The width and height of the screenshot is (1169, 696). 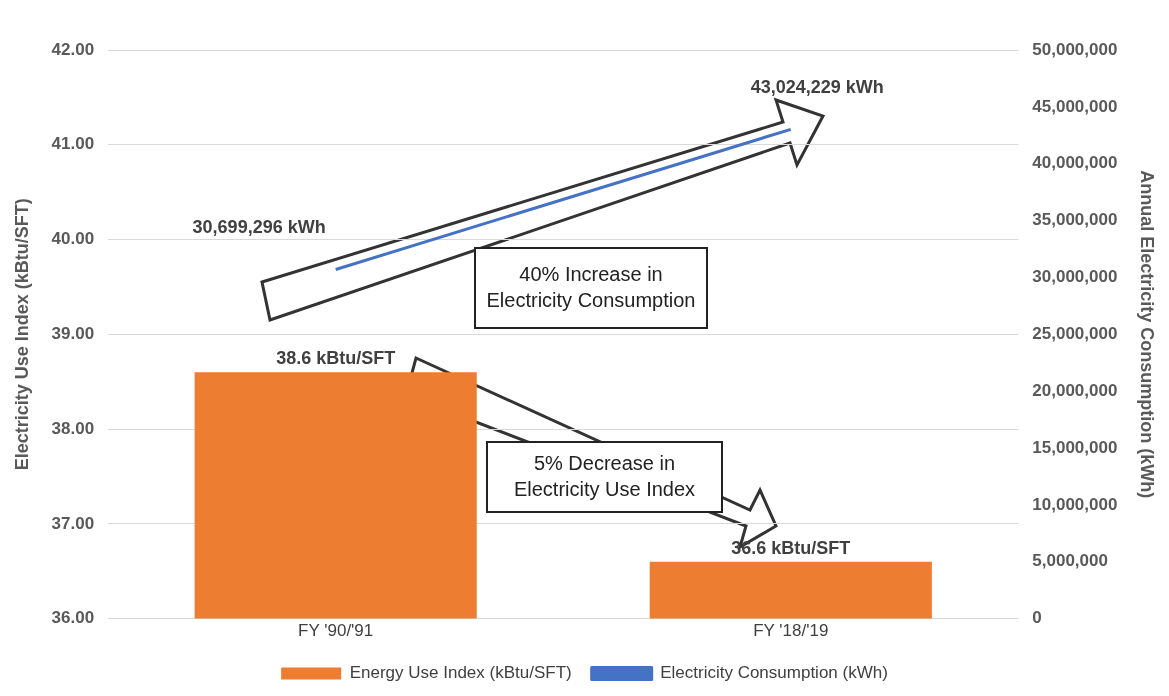 I want to click on y-tick-label: 42.00, so click(x=73, y=49).